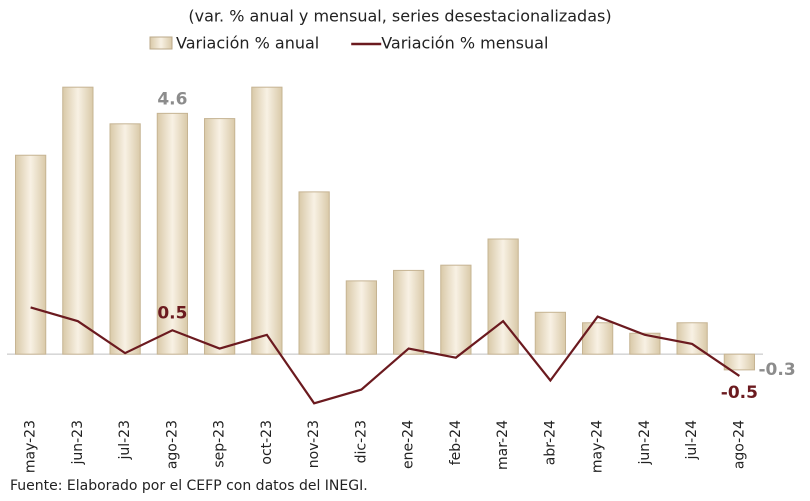 The width and height of the screenshot is (810, 501). What do you see at coordinates (267, 442) in the screenshot?
I see `x-tick-label: oct-23` at bounding box center [267, 442].